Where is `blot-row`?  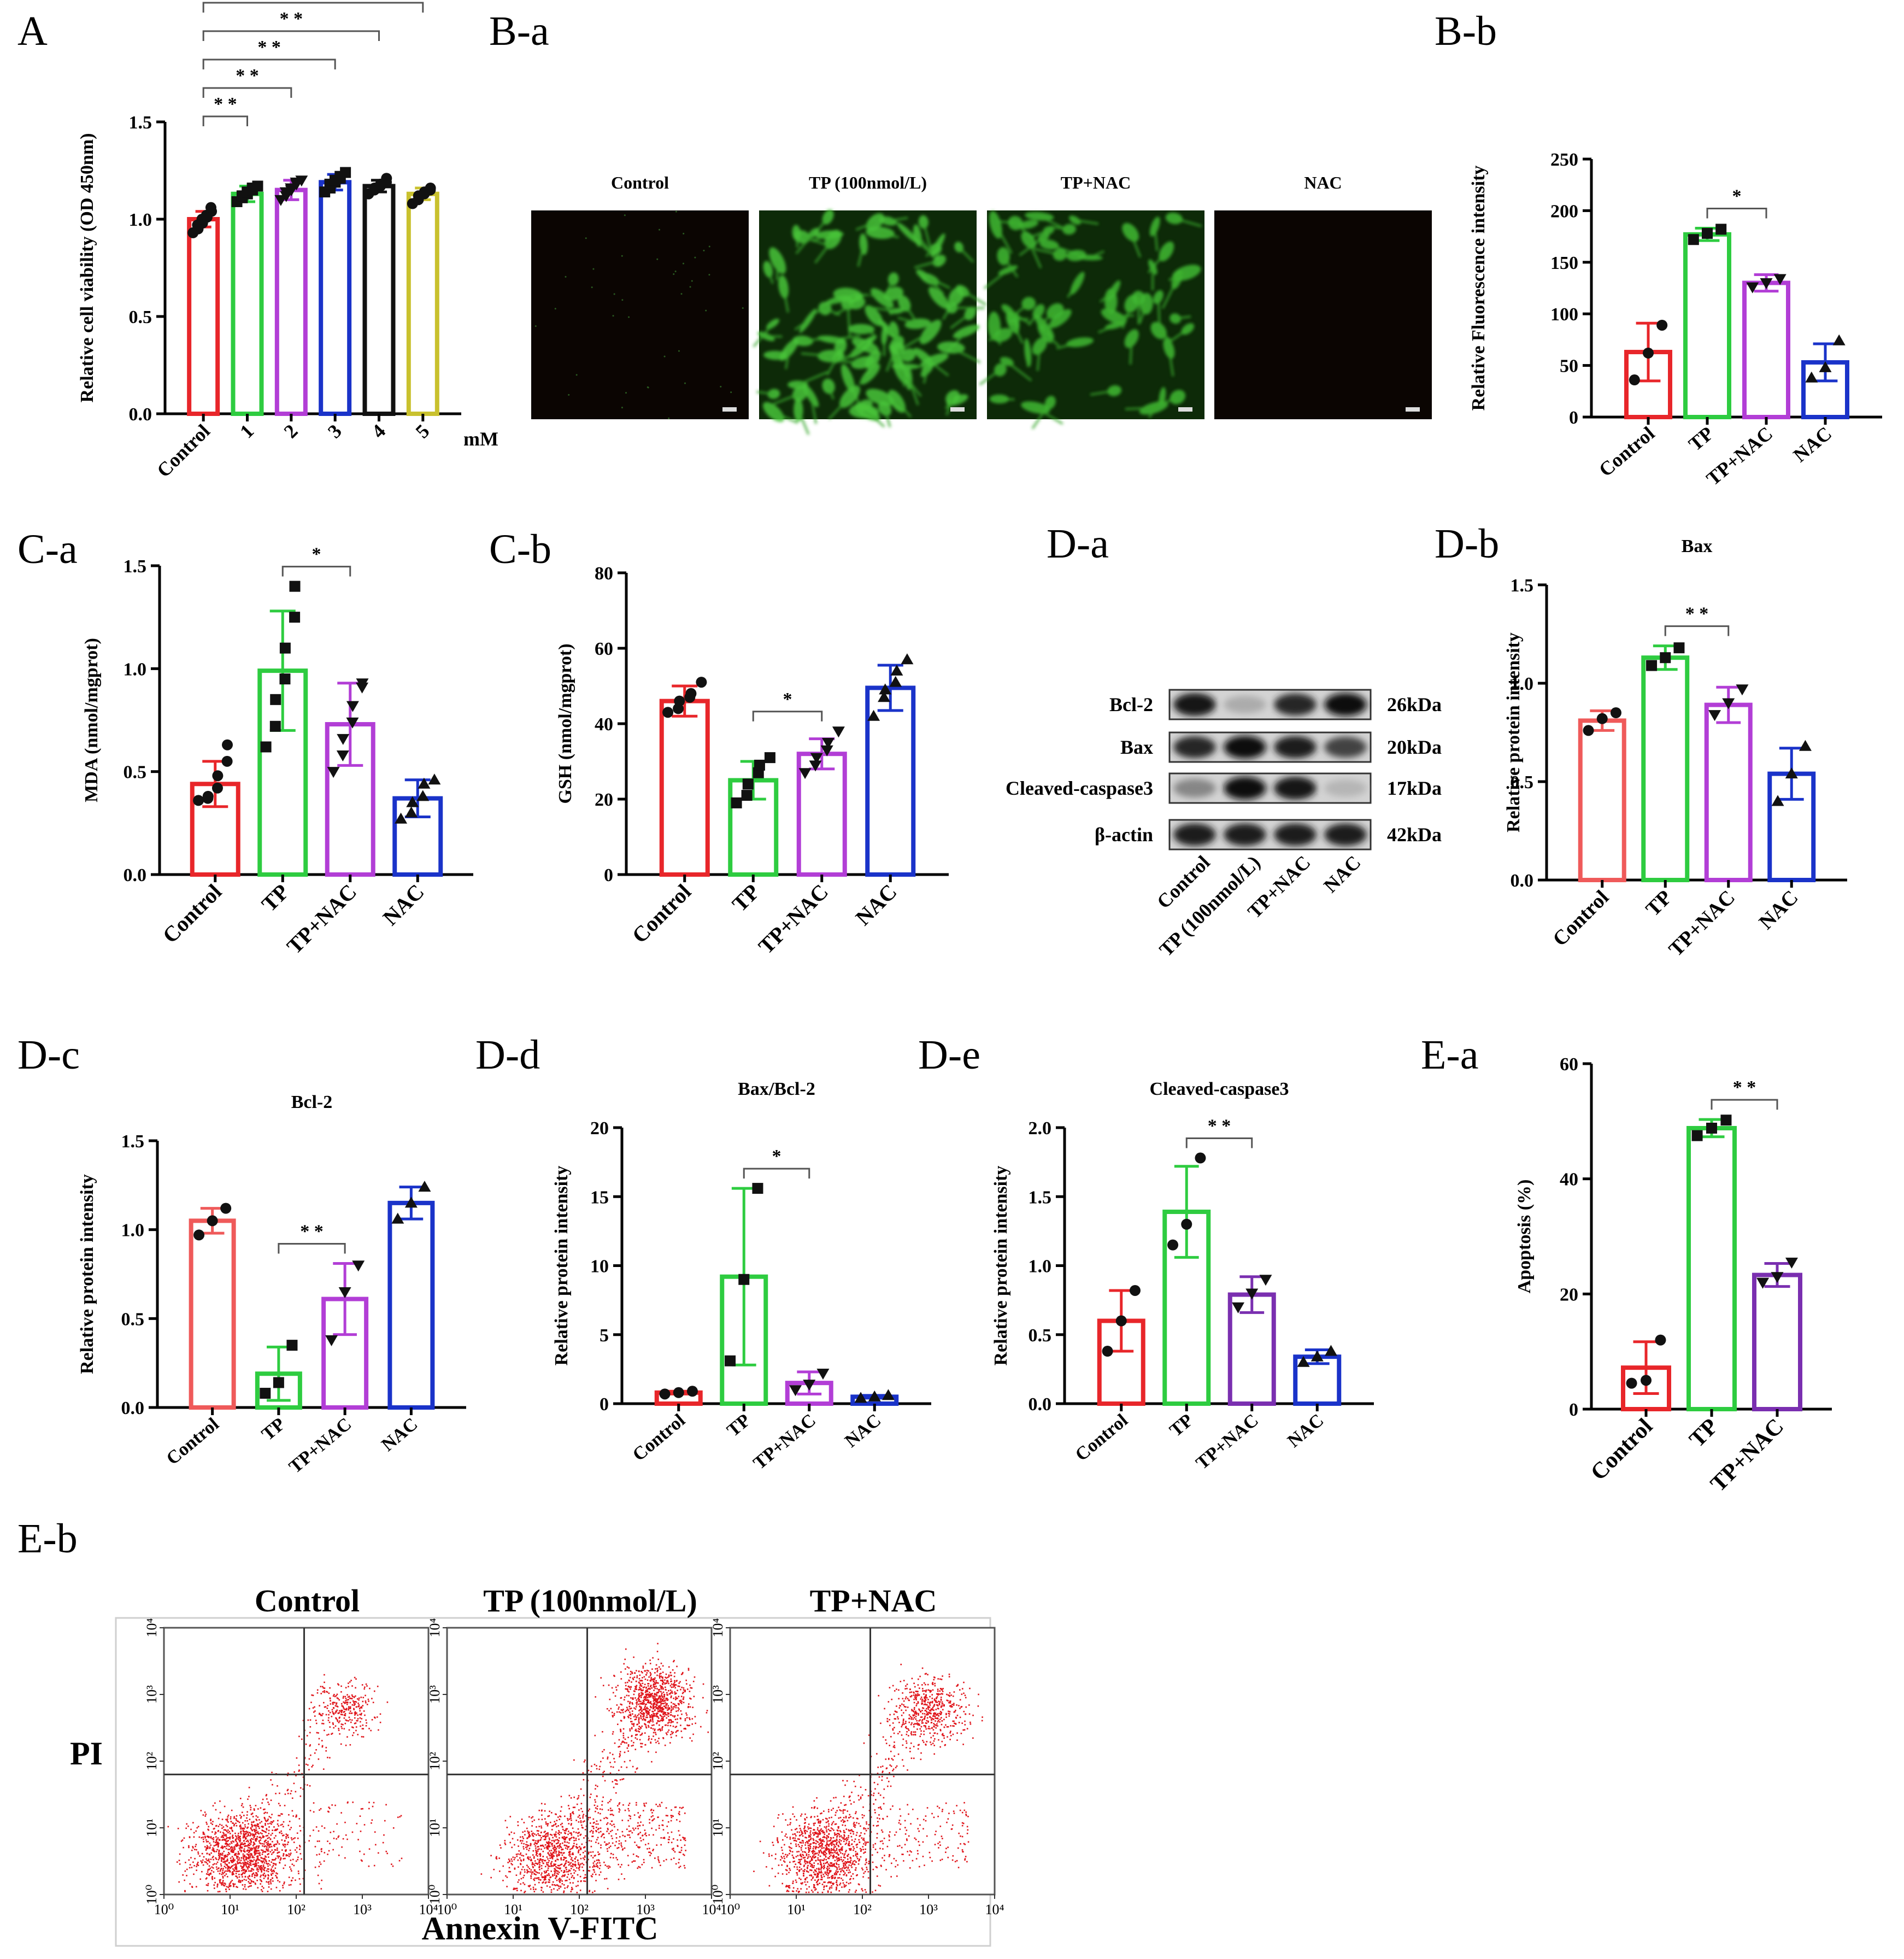 blot-row is located at coordinates (1270, 747).